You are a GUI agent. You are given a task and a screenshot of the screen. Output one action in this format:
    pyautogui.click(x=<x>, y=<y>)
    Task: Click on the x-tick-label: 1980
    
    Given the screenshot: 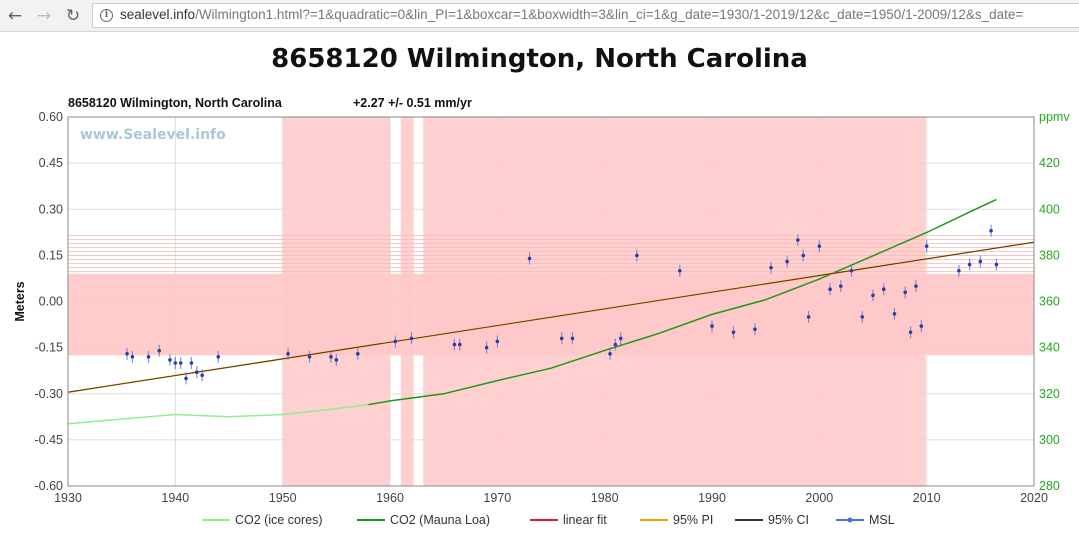 What is the action you would take?
    pyautogui.click(x=605, y=498)
    